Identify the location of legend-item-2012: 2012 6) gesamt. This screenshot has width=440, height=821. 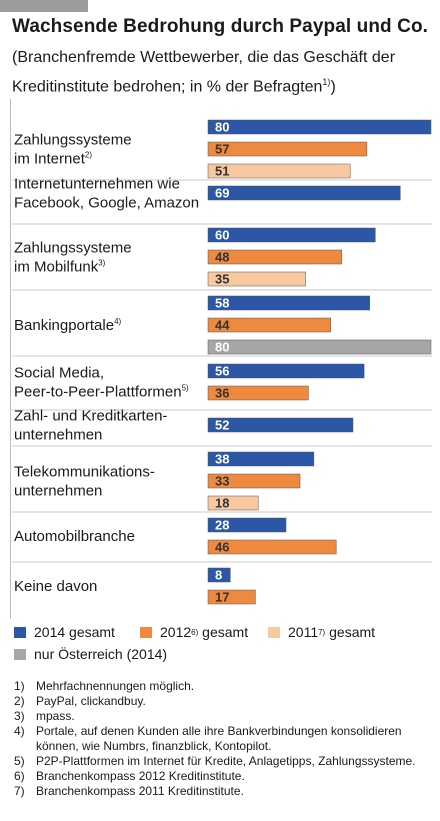
(194, 632).